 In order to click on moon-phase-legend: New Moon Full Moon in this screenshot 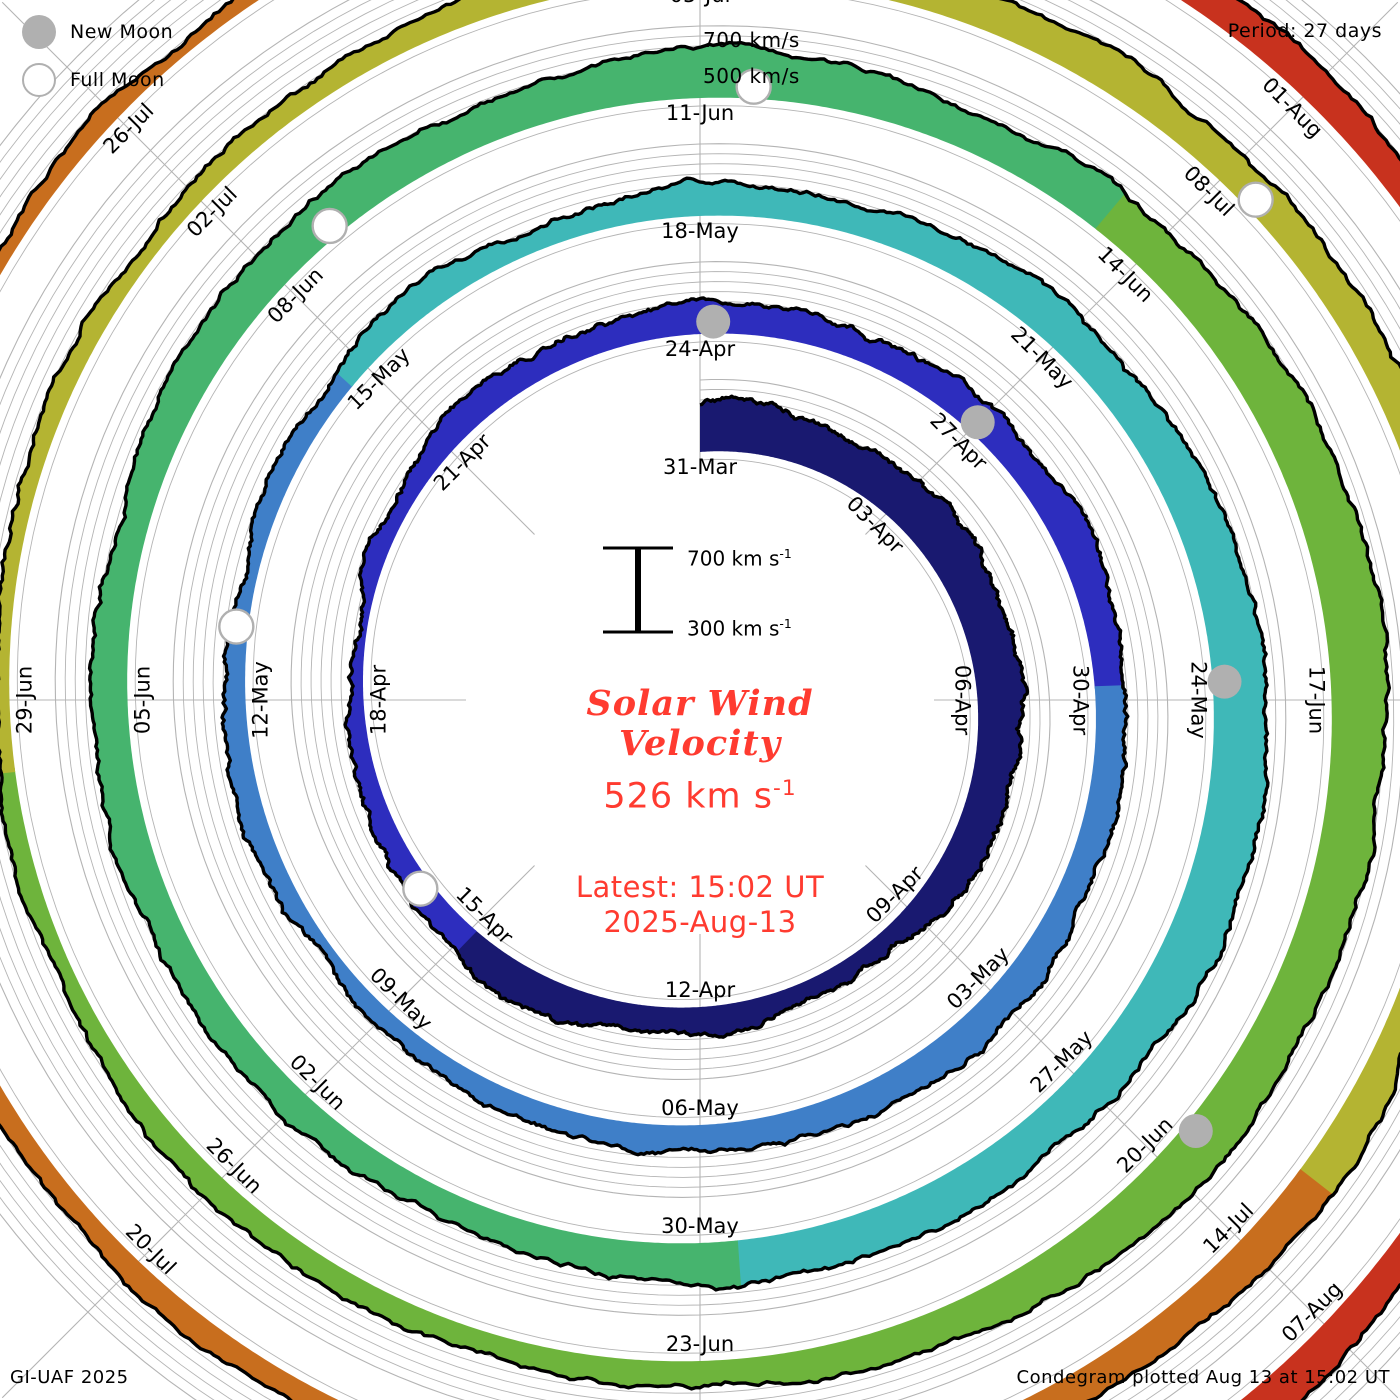, I will do `click(97, 56)`.